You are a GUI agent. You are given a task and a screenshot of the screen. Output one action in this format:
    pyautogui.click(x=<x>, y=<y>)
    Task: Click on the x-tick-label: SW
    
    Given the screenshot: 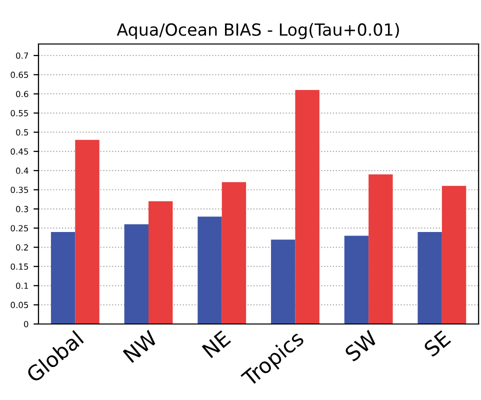 What is the action you would take?
    pyautogui.click(x=361, y=346)
    